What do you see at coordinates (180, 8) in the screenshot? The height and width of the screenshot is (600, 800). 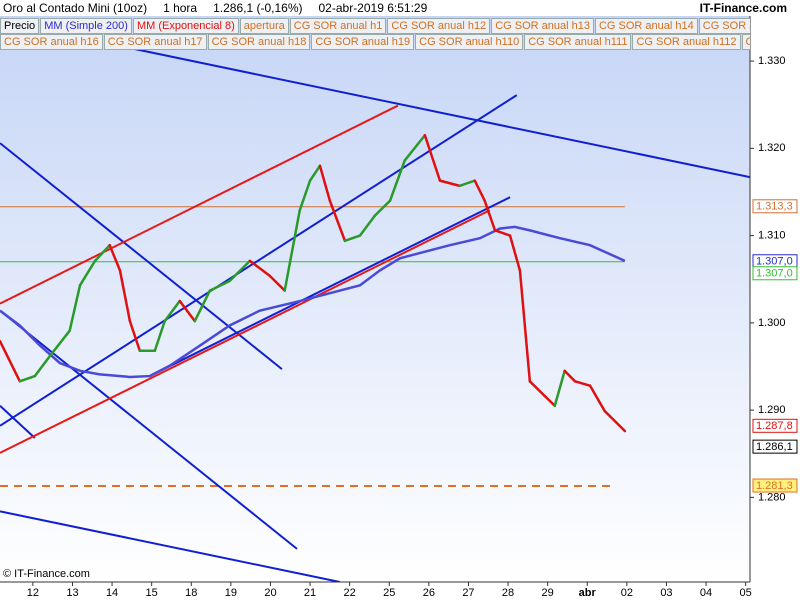 I see `period: 1 hora` at bounding box center [180, 8].